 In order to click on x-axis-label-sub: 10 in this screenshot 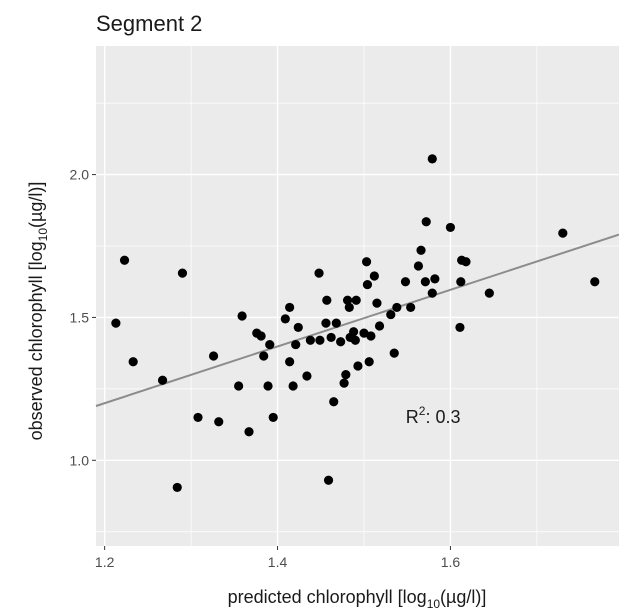, I will do `click(434, 604)`.